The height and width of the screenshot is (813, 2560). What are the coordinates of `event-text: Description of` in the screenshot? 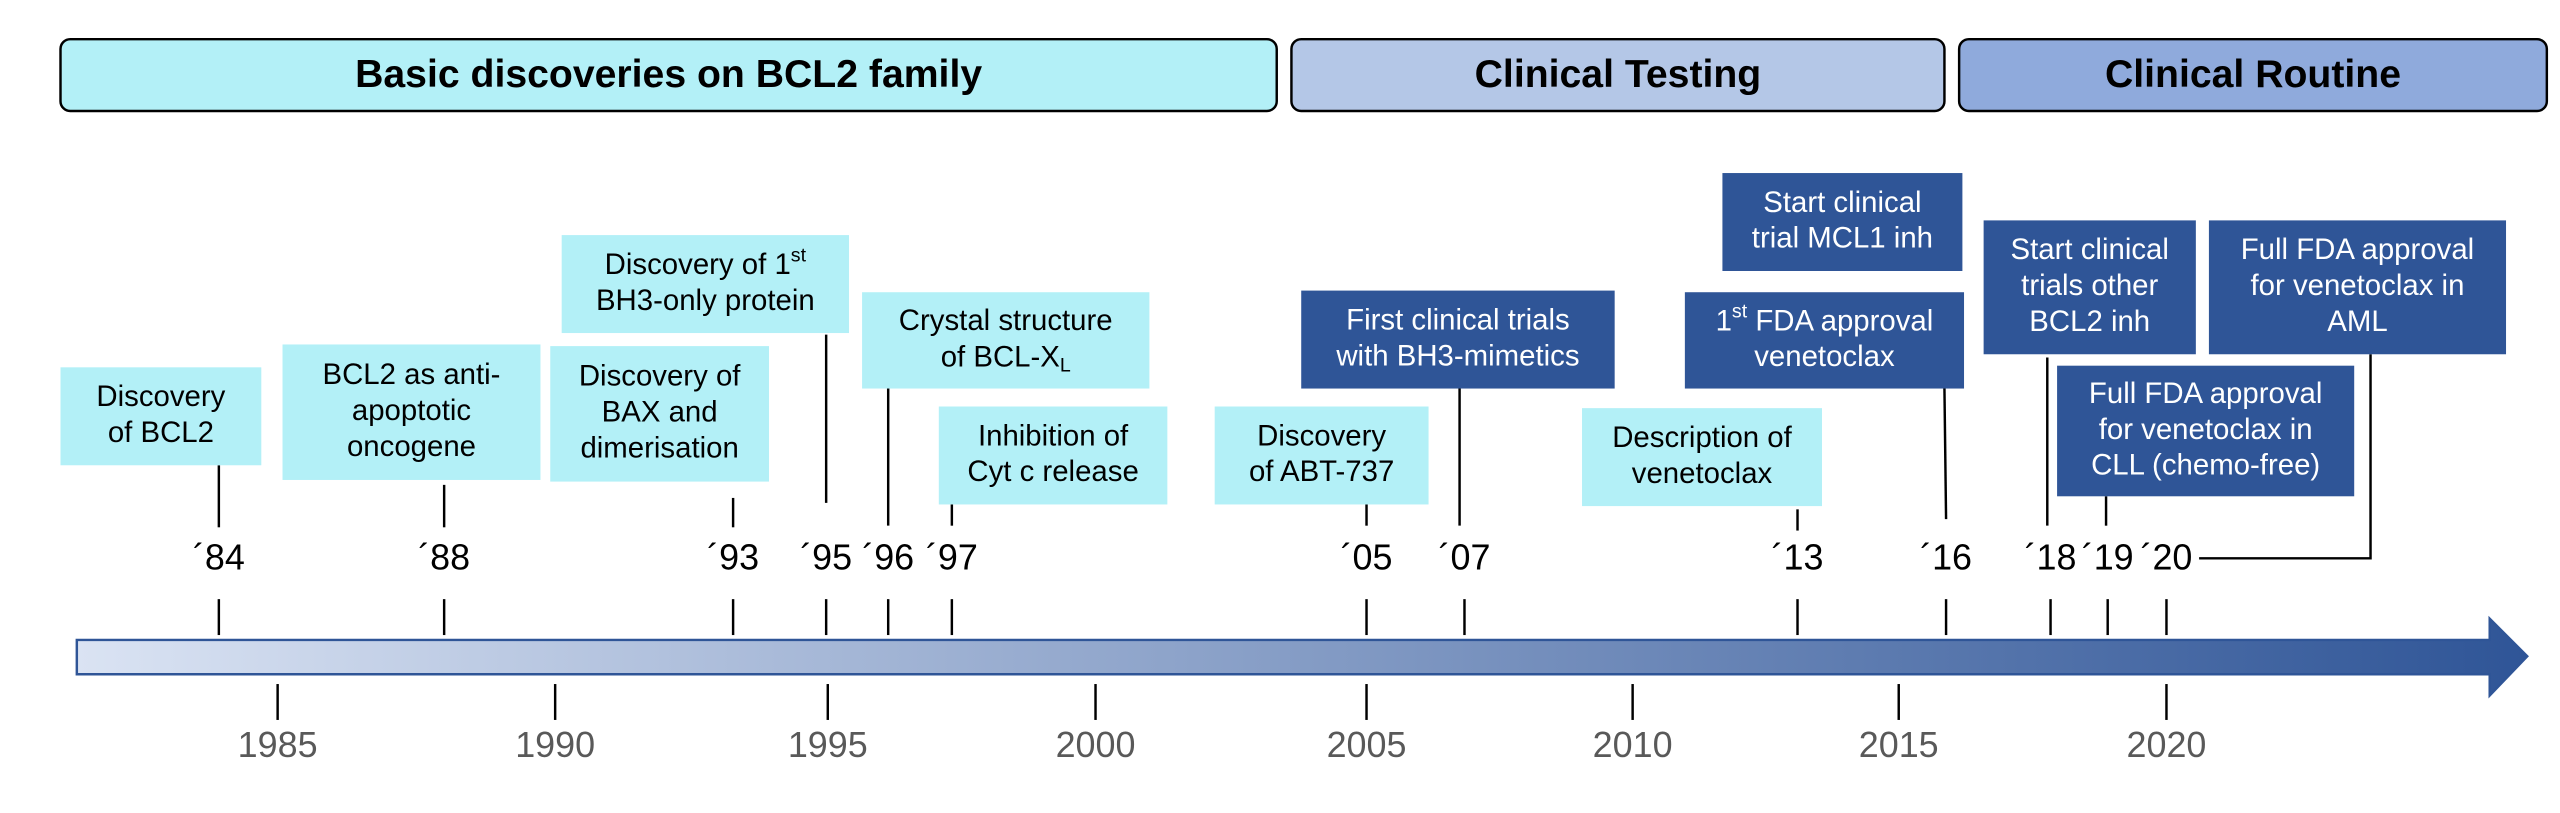 It's located at (1702, 437).